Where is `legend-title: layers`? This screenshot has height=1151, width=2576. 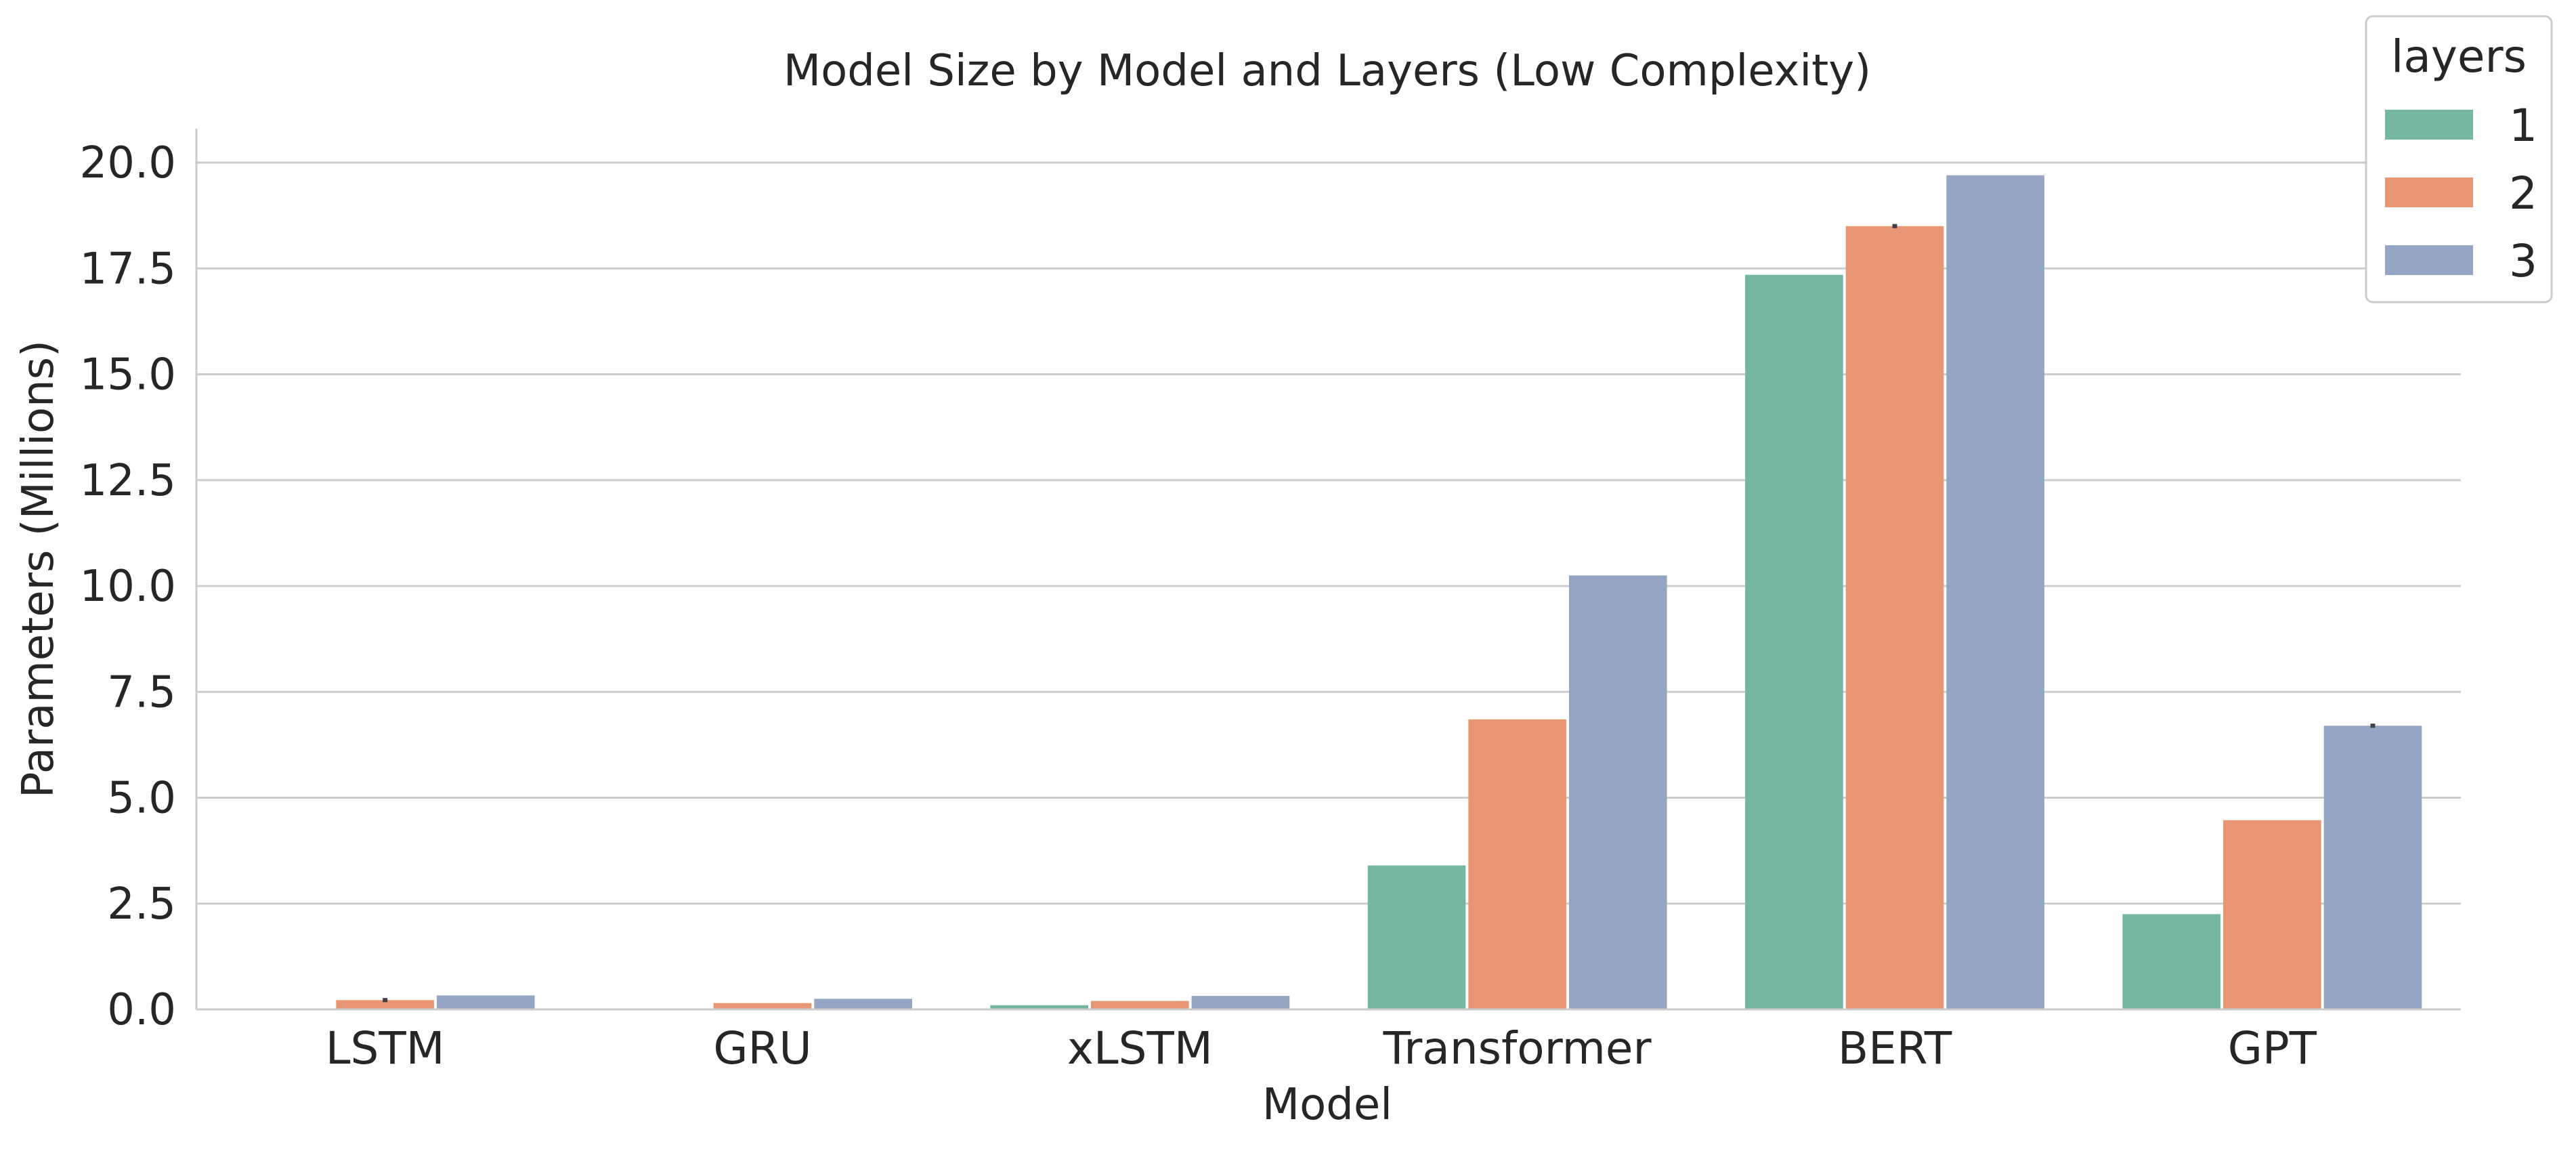
legend-title: layers is located at coordinates (2459, 56).